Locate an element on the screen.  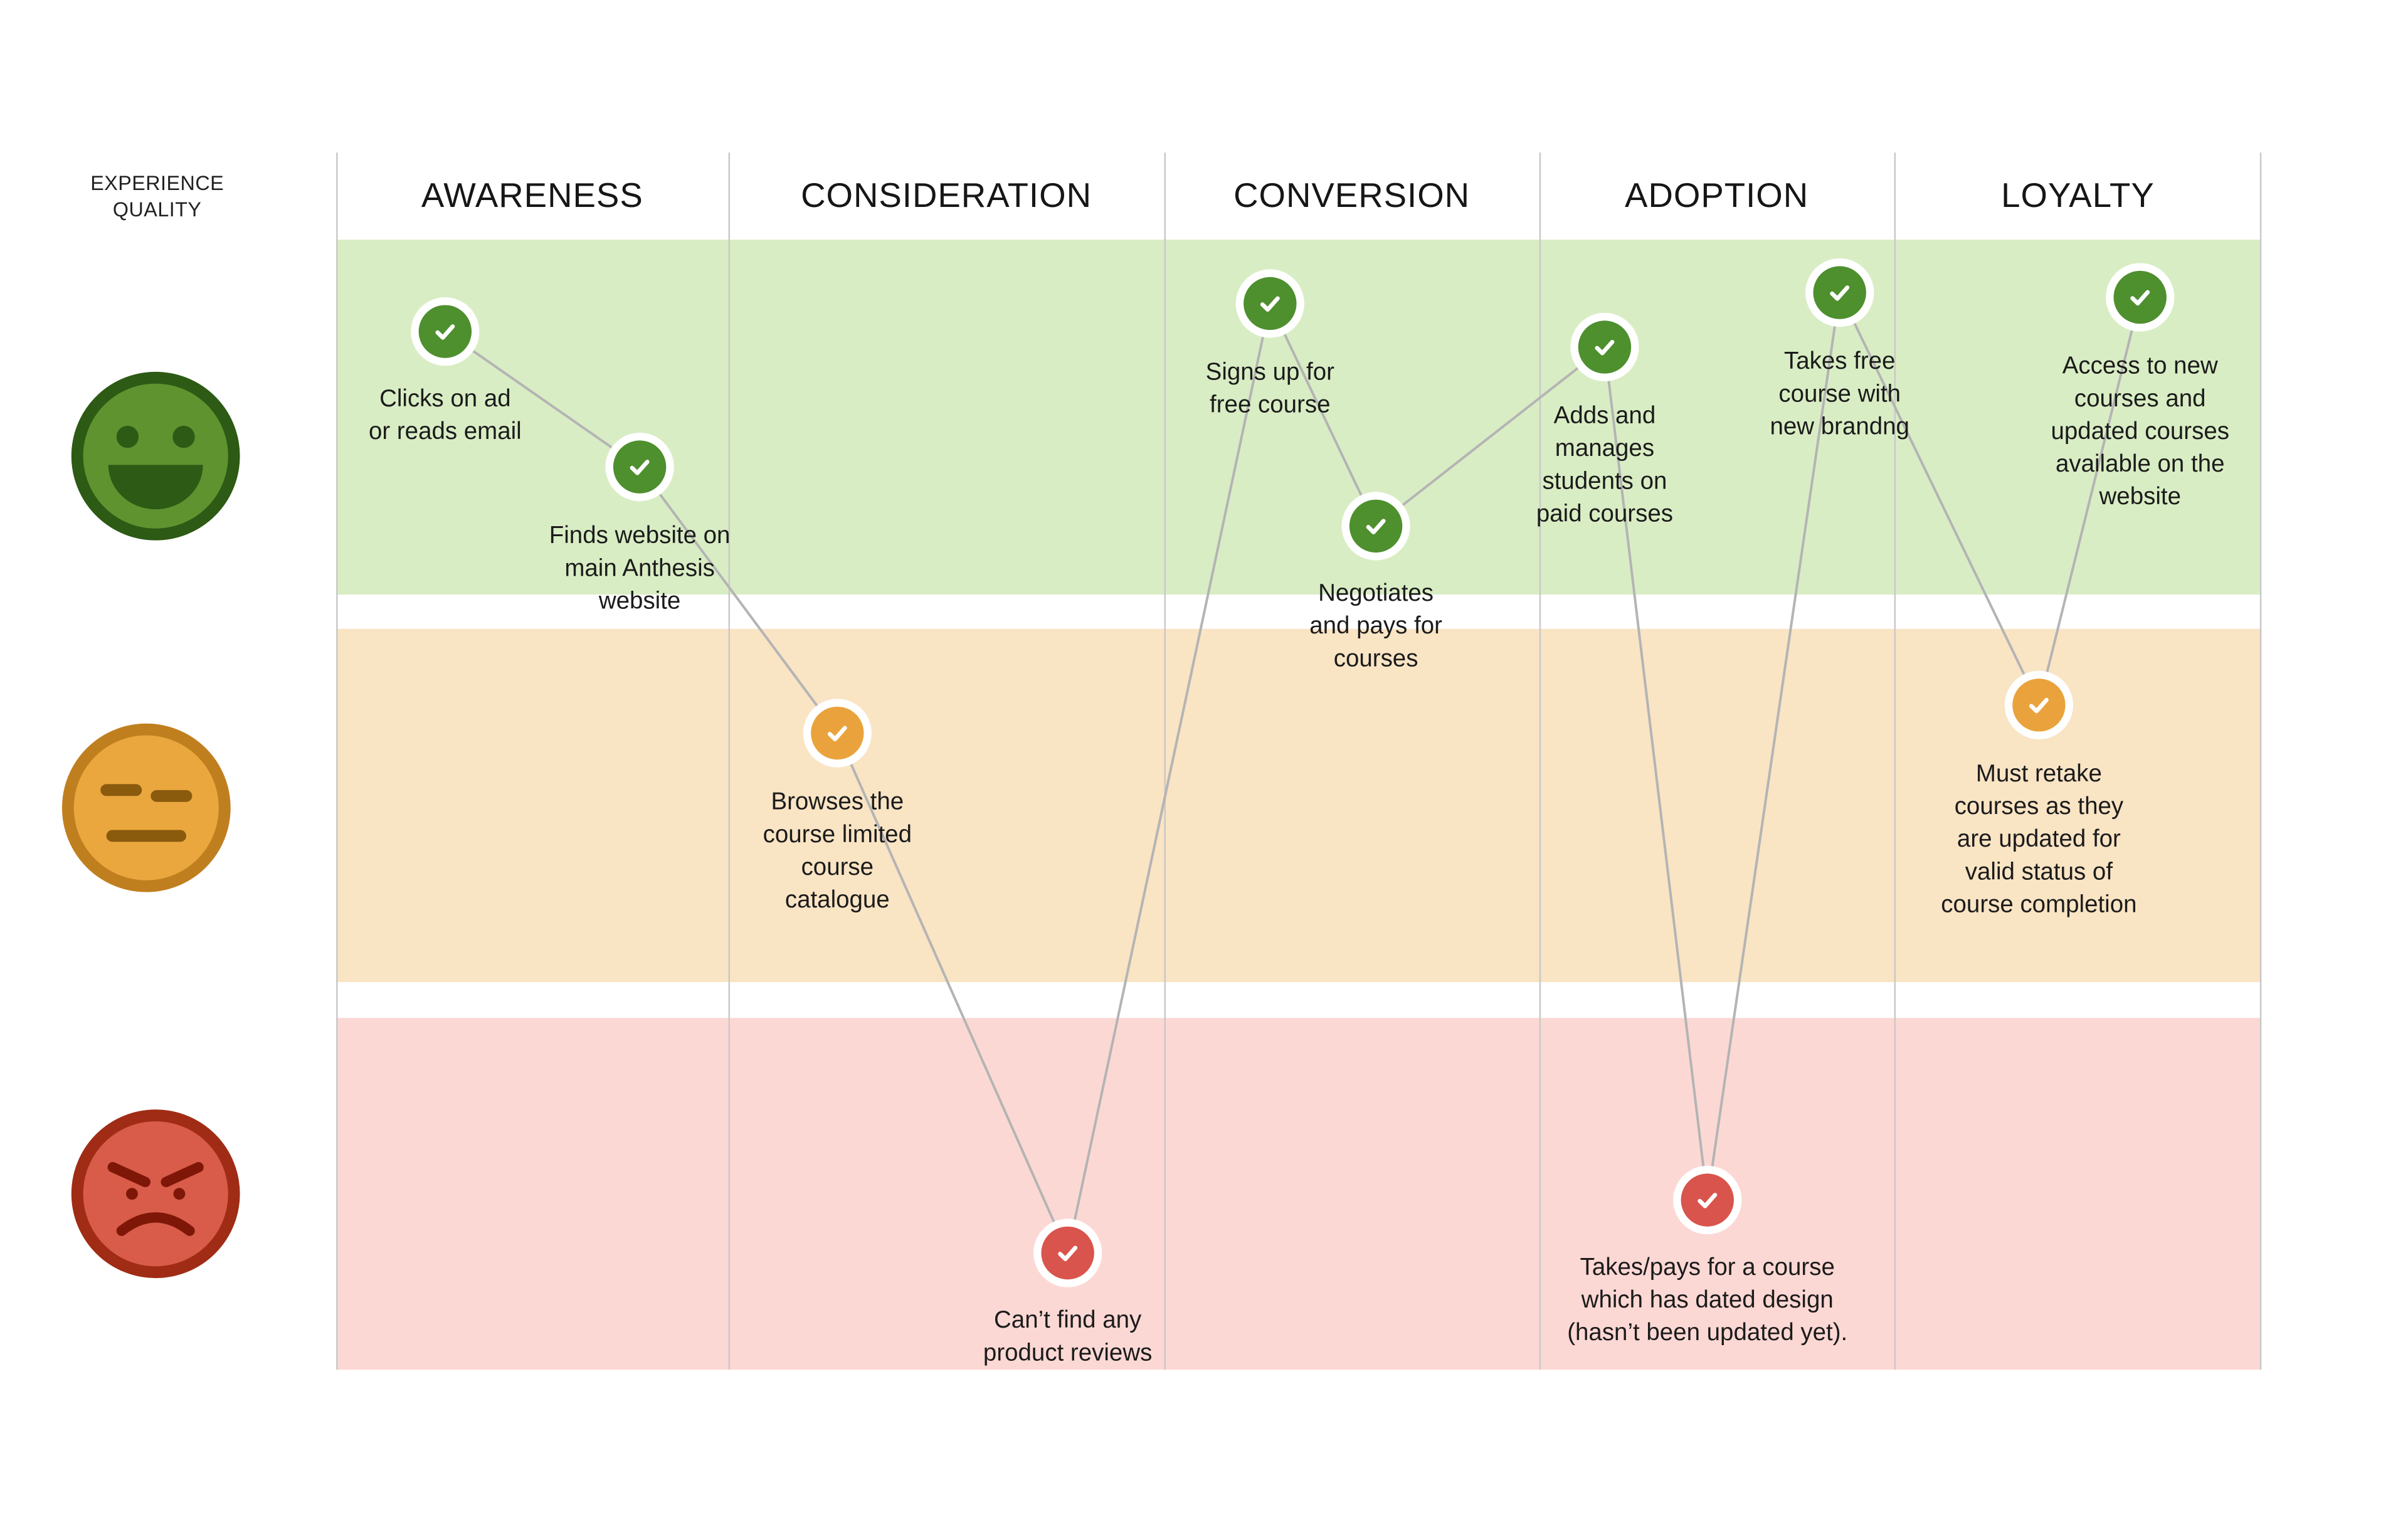
journey-node-label-9: Takes free course with new brandng is located at coordinates (1839, 394).